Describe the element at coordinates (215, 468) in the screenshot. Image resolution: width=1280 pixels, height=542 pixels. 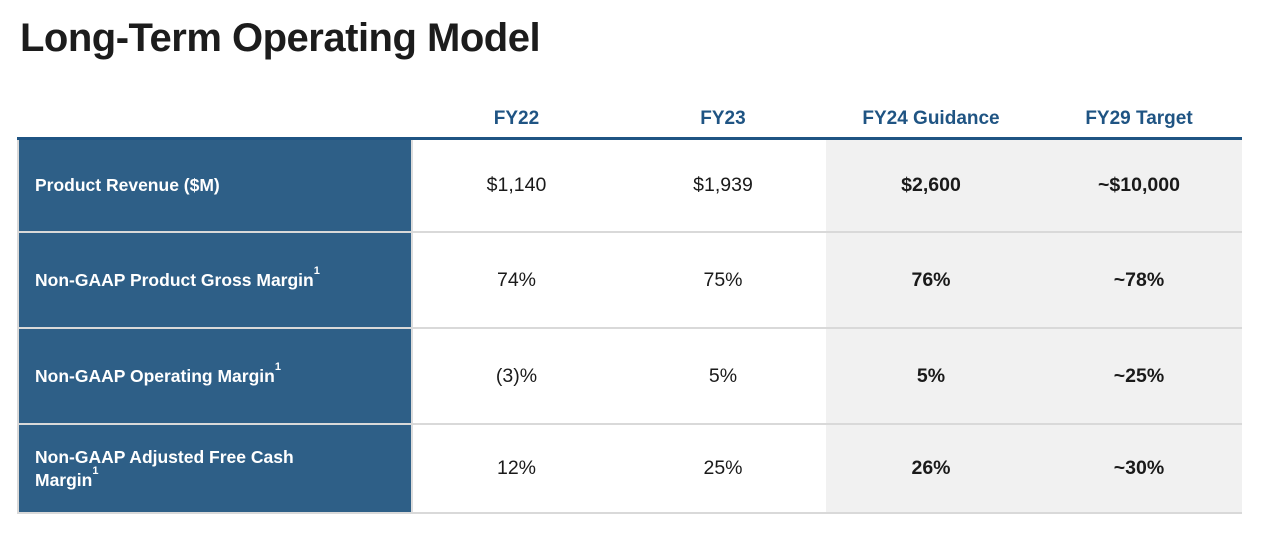
I see `row-label-adjusted-free-cash-margin: Non-GAAP Adjusted Free Cash Margin1` at that location.